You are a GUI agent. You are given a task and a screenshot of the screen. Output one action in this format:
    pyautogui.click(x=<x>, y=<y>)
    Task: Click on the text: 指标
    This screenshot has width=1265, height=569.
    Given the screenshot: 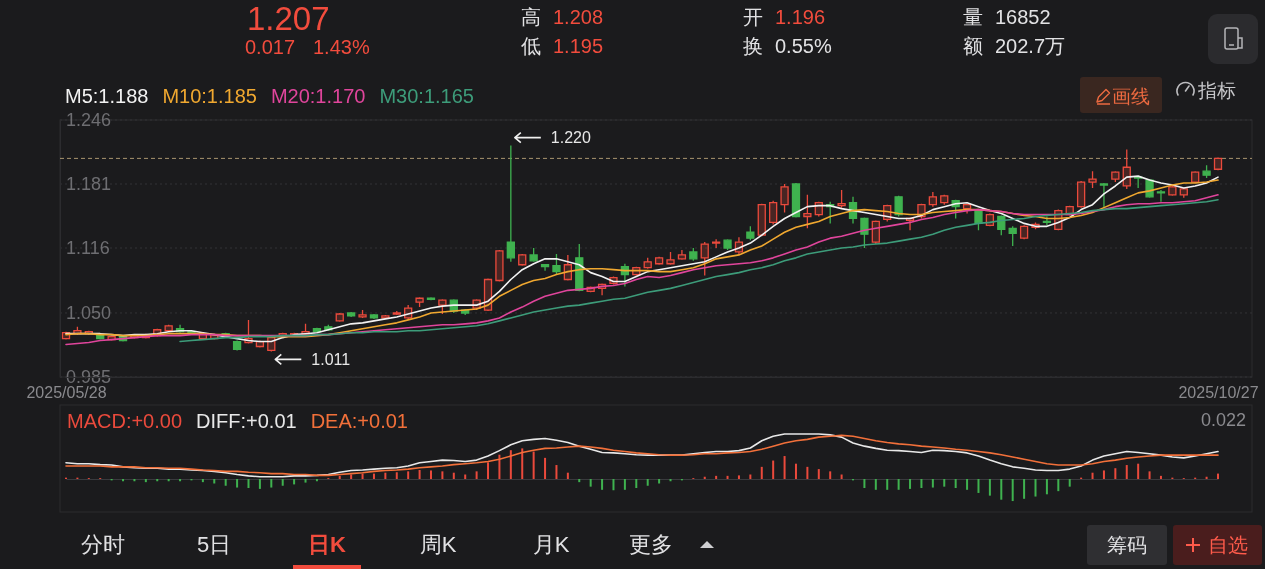 What is the action you would take?
    pyautogui.click(x=1216, y=90)
    